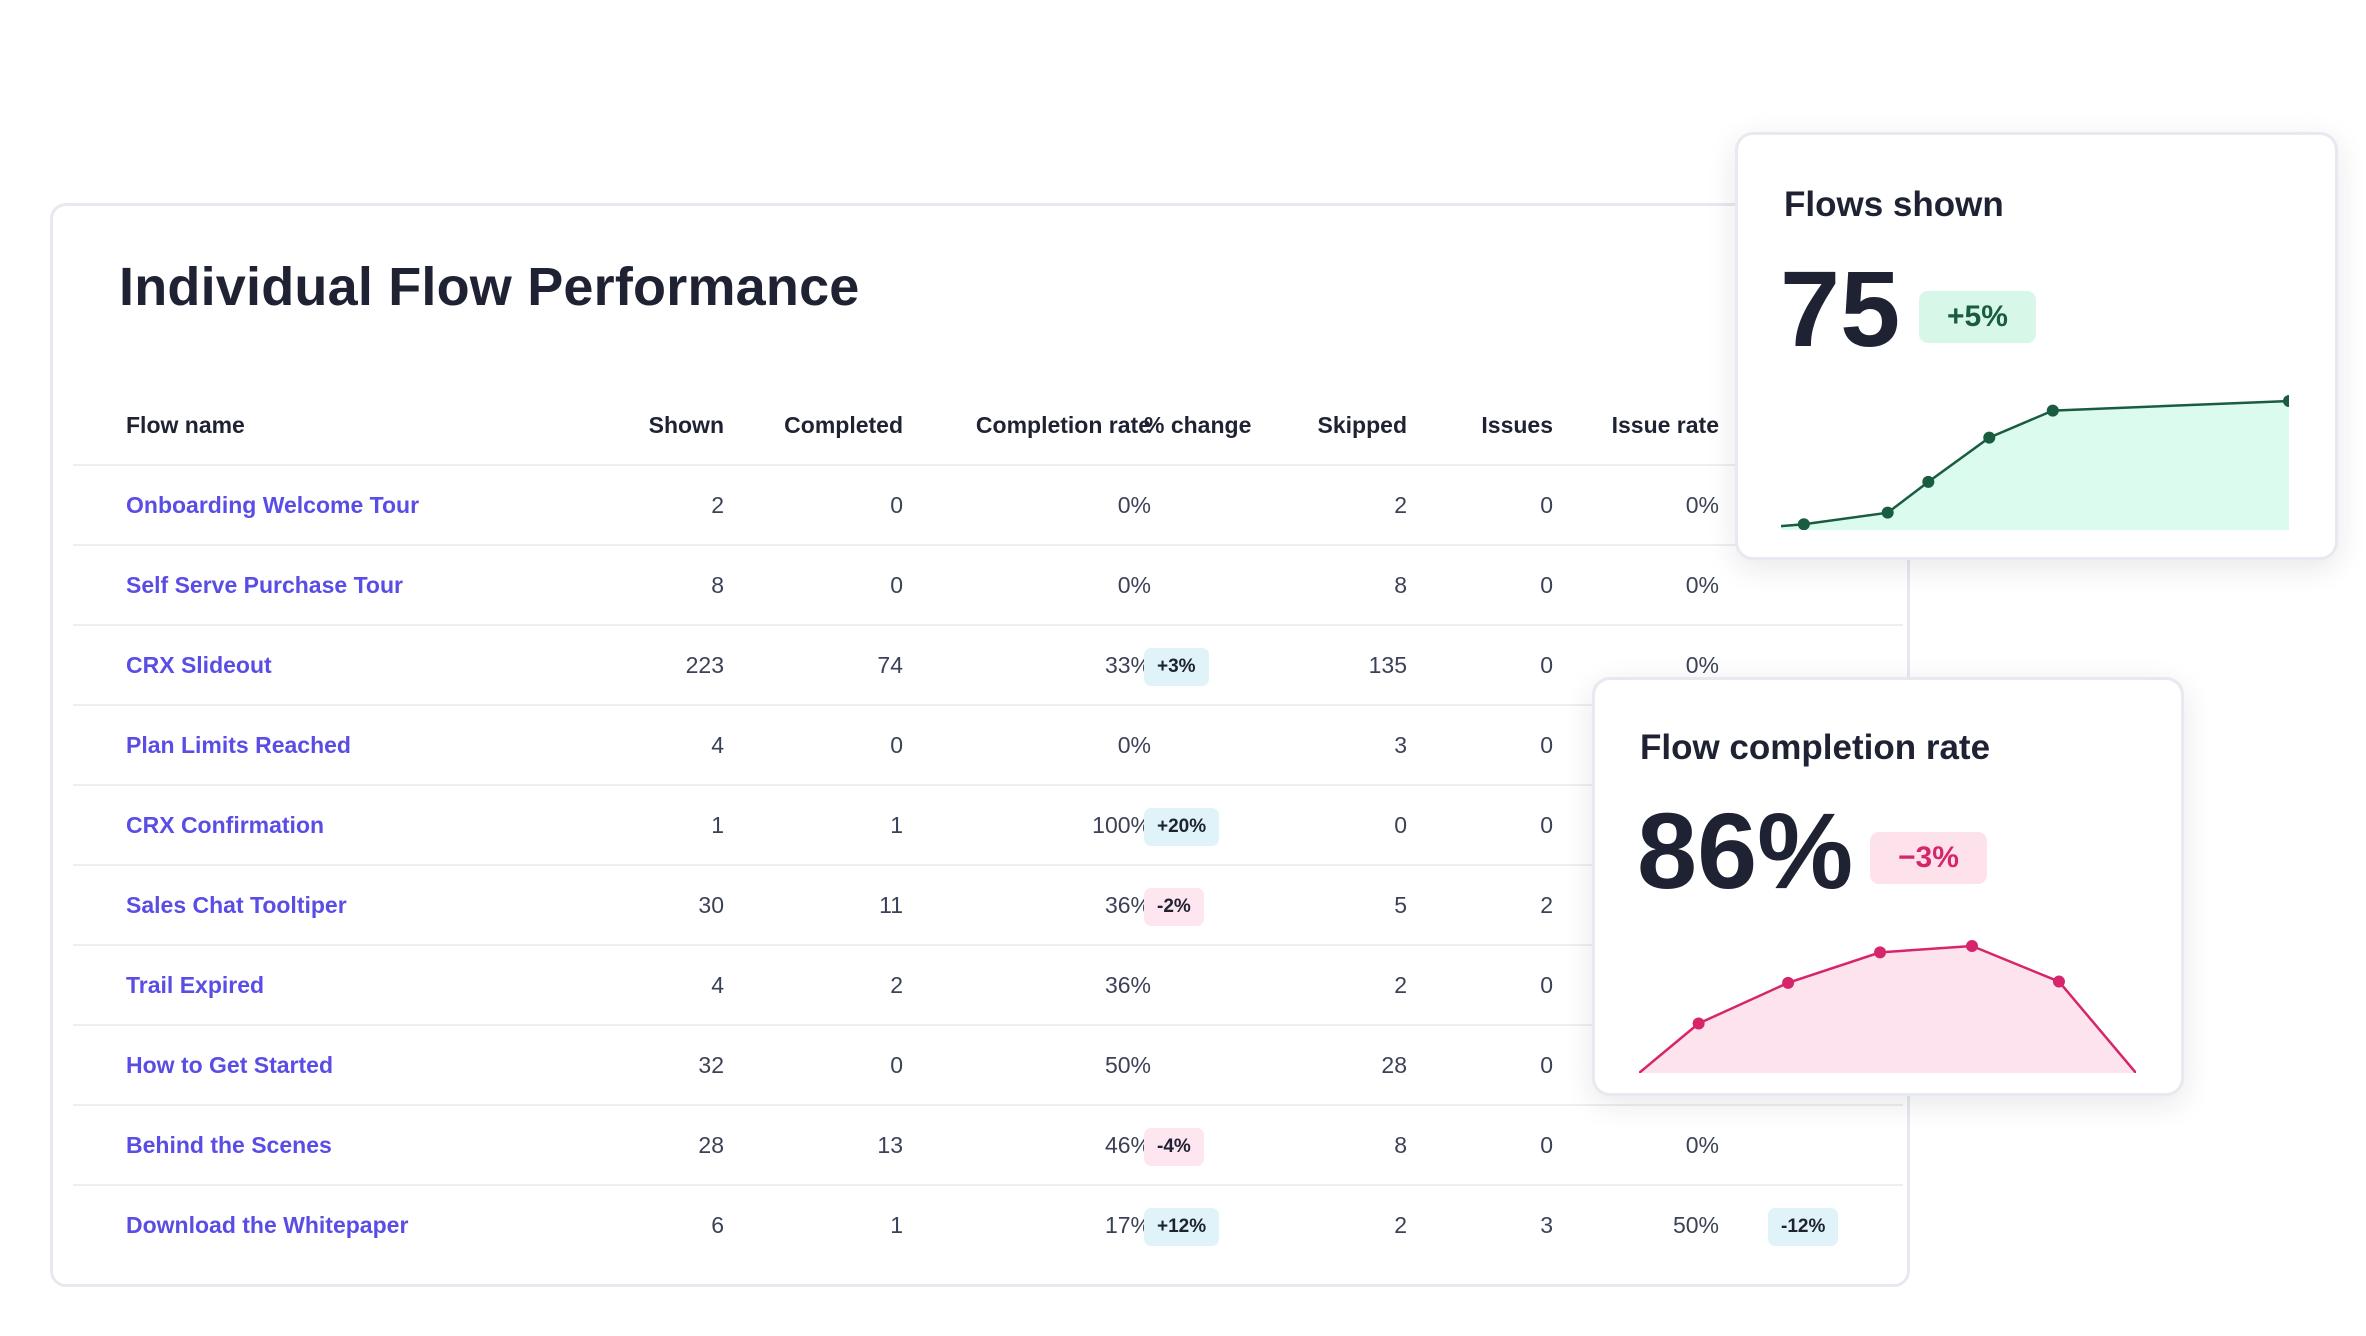 Image resolution: width=2366 pixels, height=1336 pixels. I want to click on flow-name-link: Self Serve Purchase Tour, so click(264, 585).